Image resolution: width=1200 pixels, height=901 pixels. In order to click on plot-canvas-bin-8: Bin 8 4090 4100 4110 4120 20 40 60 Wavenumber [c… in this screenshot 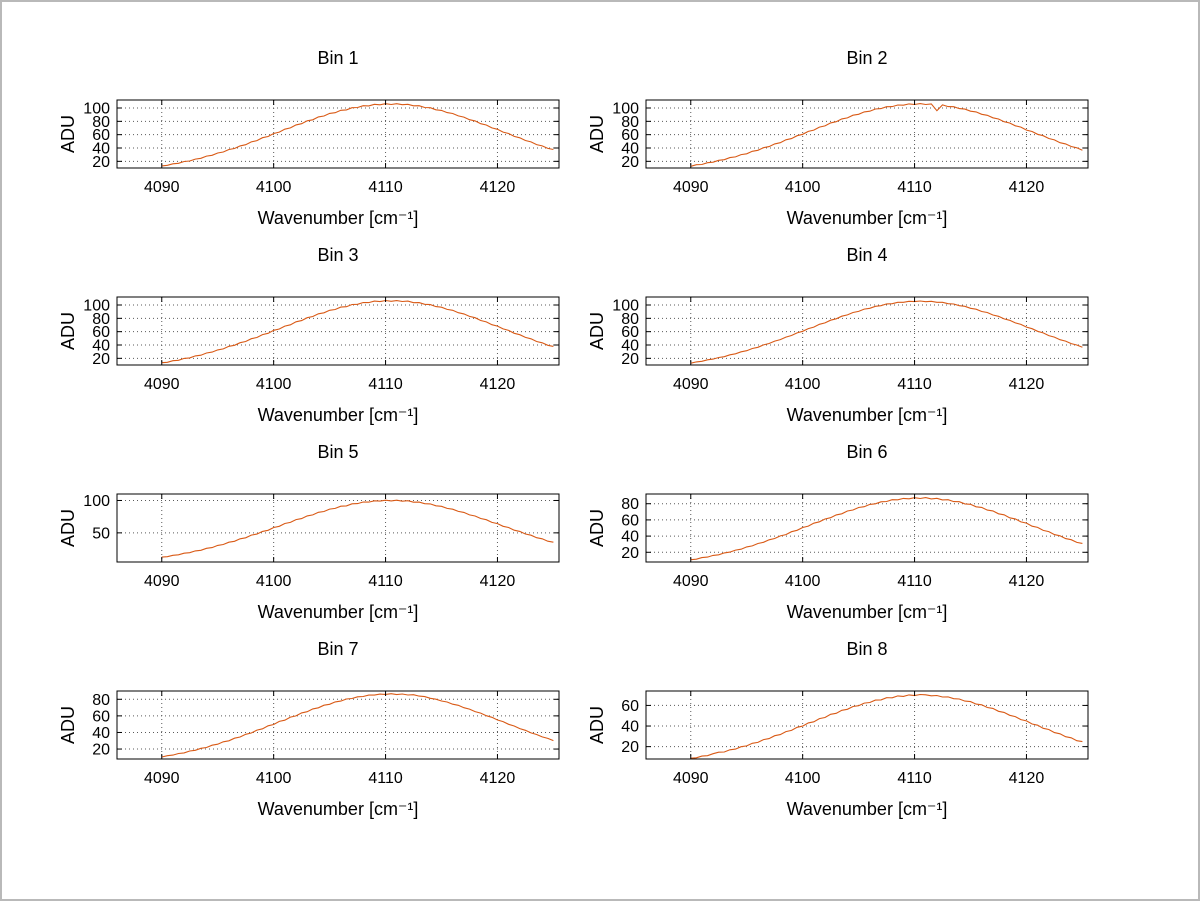, I will do `click(838, 729)`.